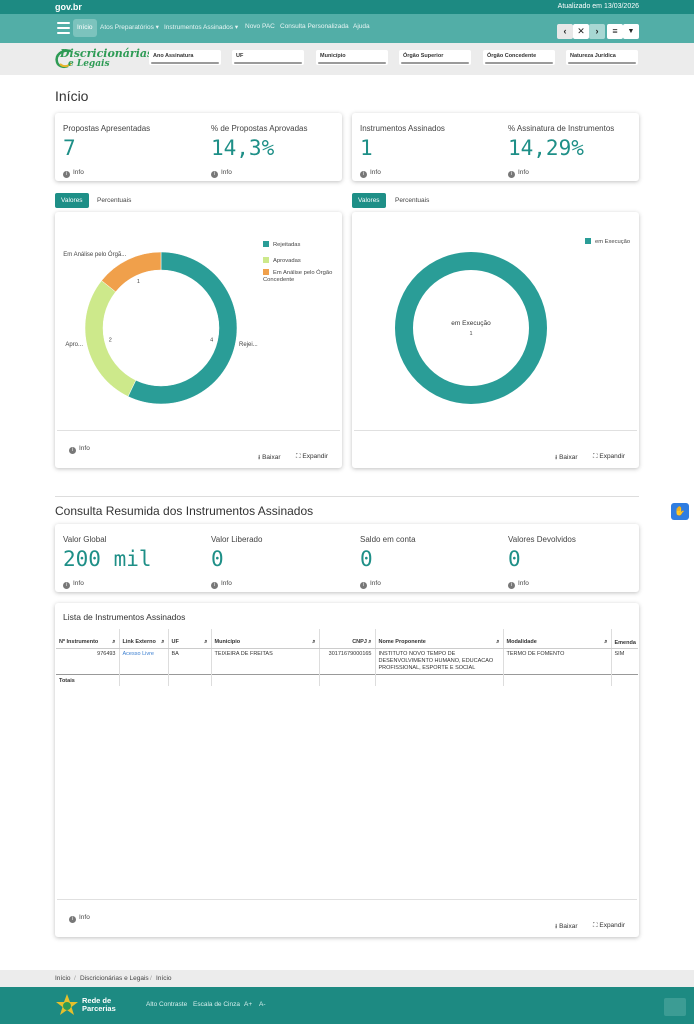 The image size is (694, 1024). What do you see at coordinates (631, 31) in the screenshot?
I see `filter-icon: ▼` at bounding box center [631, 31].